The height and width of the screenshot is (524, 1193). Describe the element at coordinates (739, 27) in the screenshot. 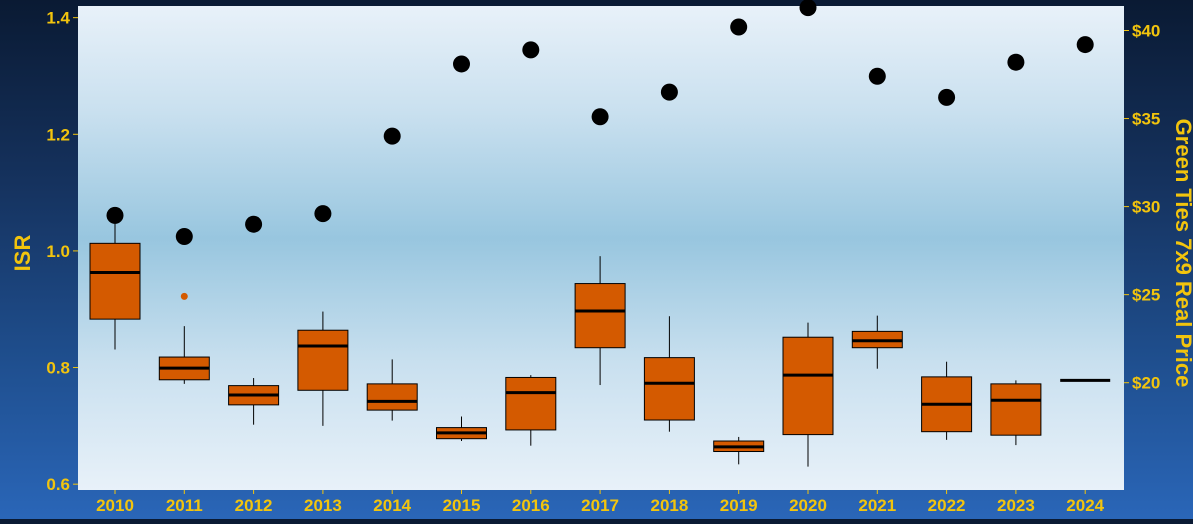

I see `price-dot-2019` at that location.